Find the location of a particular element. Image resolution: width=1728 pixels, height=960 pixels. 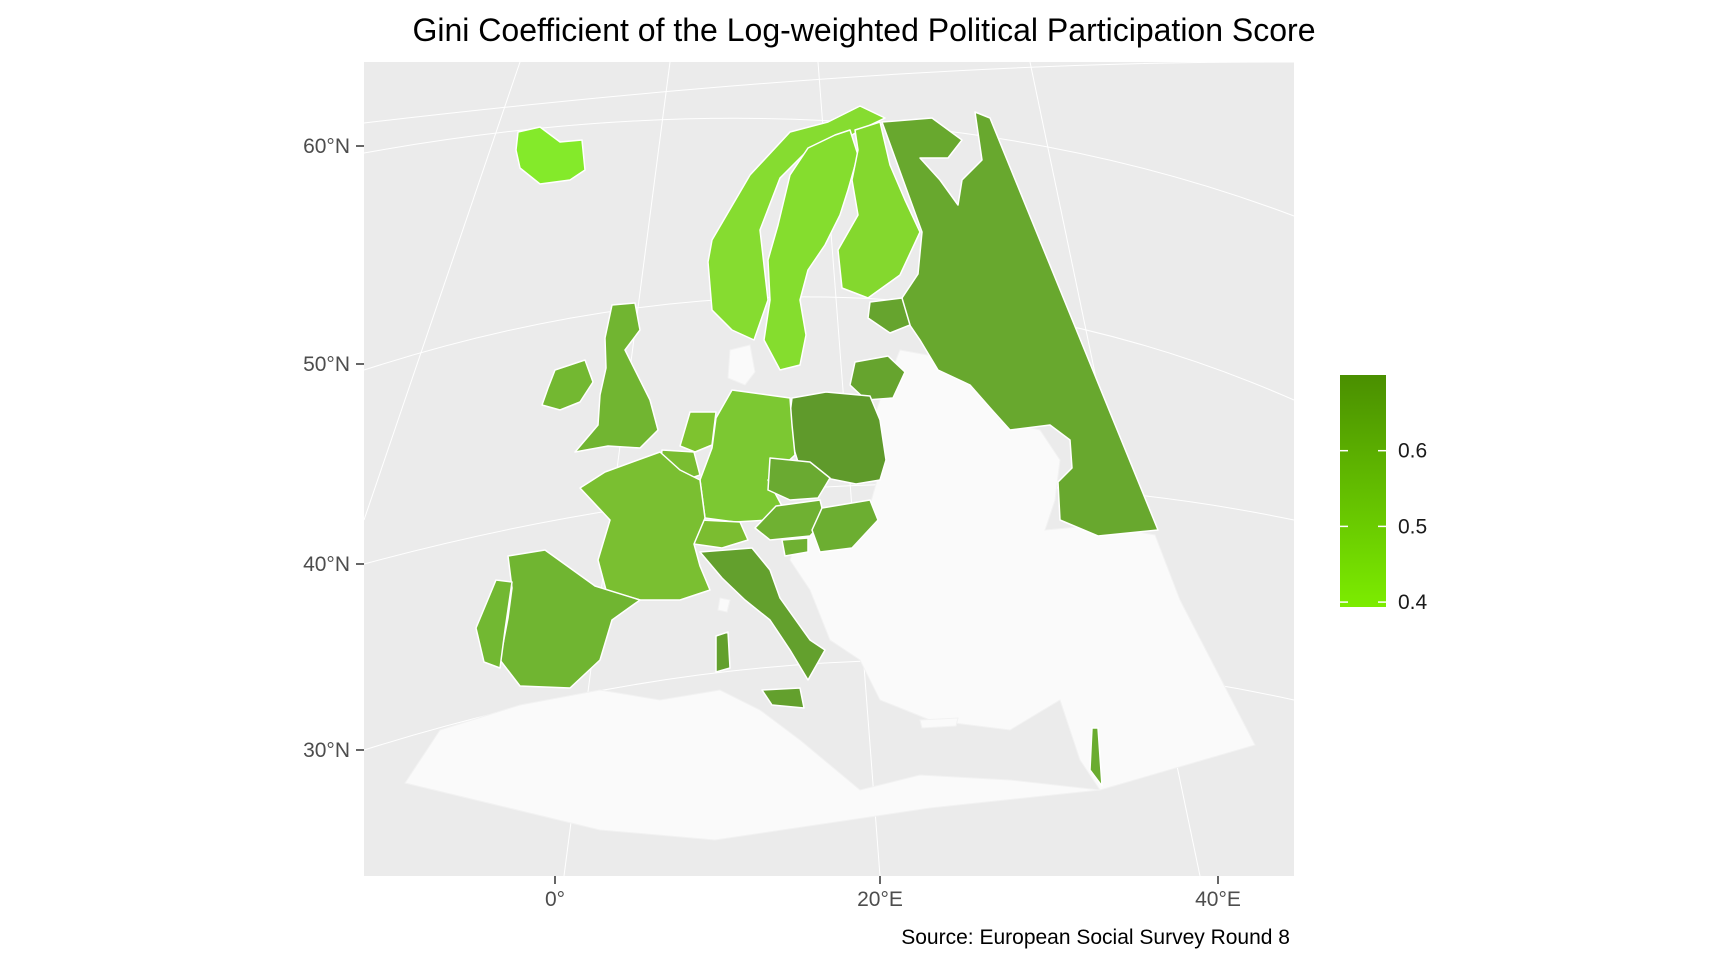

legend-tick-label: 0.4 is located at coordinates (1413, 602).